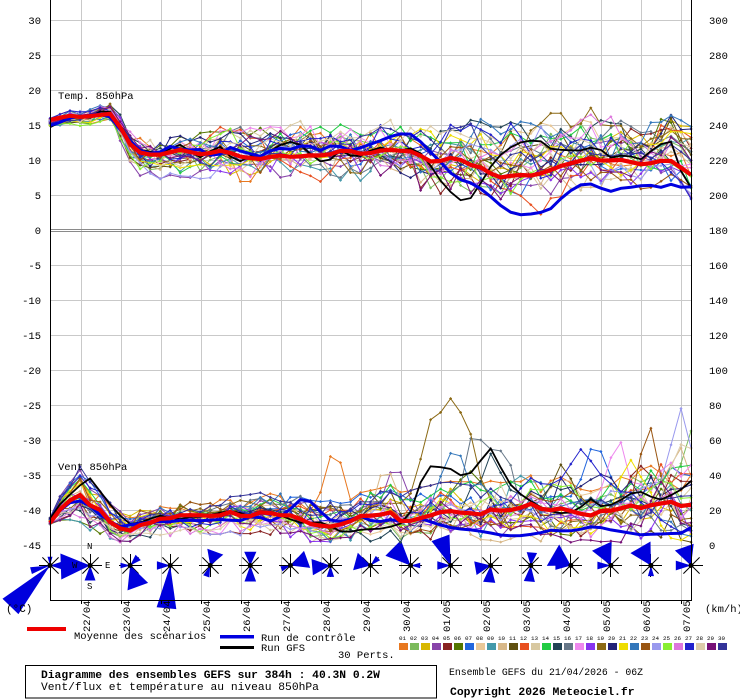 The width and height of the screenshot is (740, 700). What do you see at coordinates (688, 616) in the screenshot?
I see `svg-text: 07/05` at bounding box center [688, 616].